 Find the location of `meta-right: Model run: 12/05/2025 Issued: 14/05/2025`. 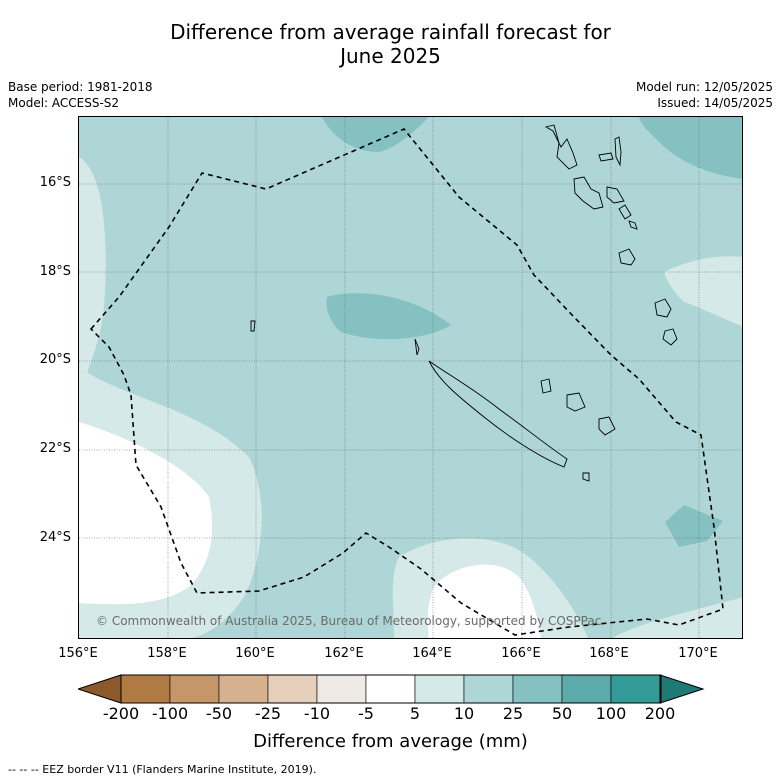

meta-right: Model run: 12/05/2025 Issued: 14/05/2025 is located at coordinates (704, 95).